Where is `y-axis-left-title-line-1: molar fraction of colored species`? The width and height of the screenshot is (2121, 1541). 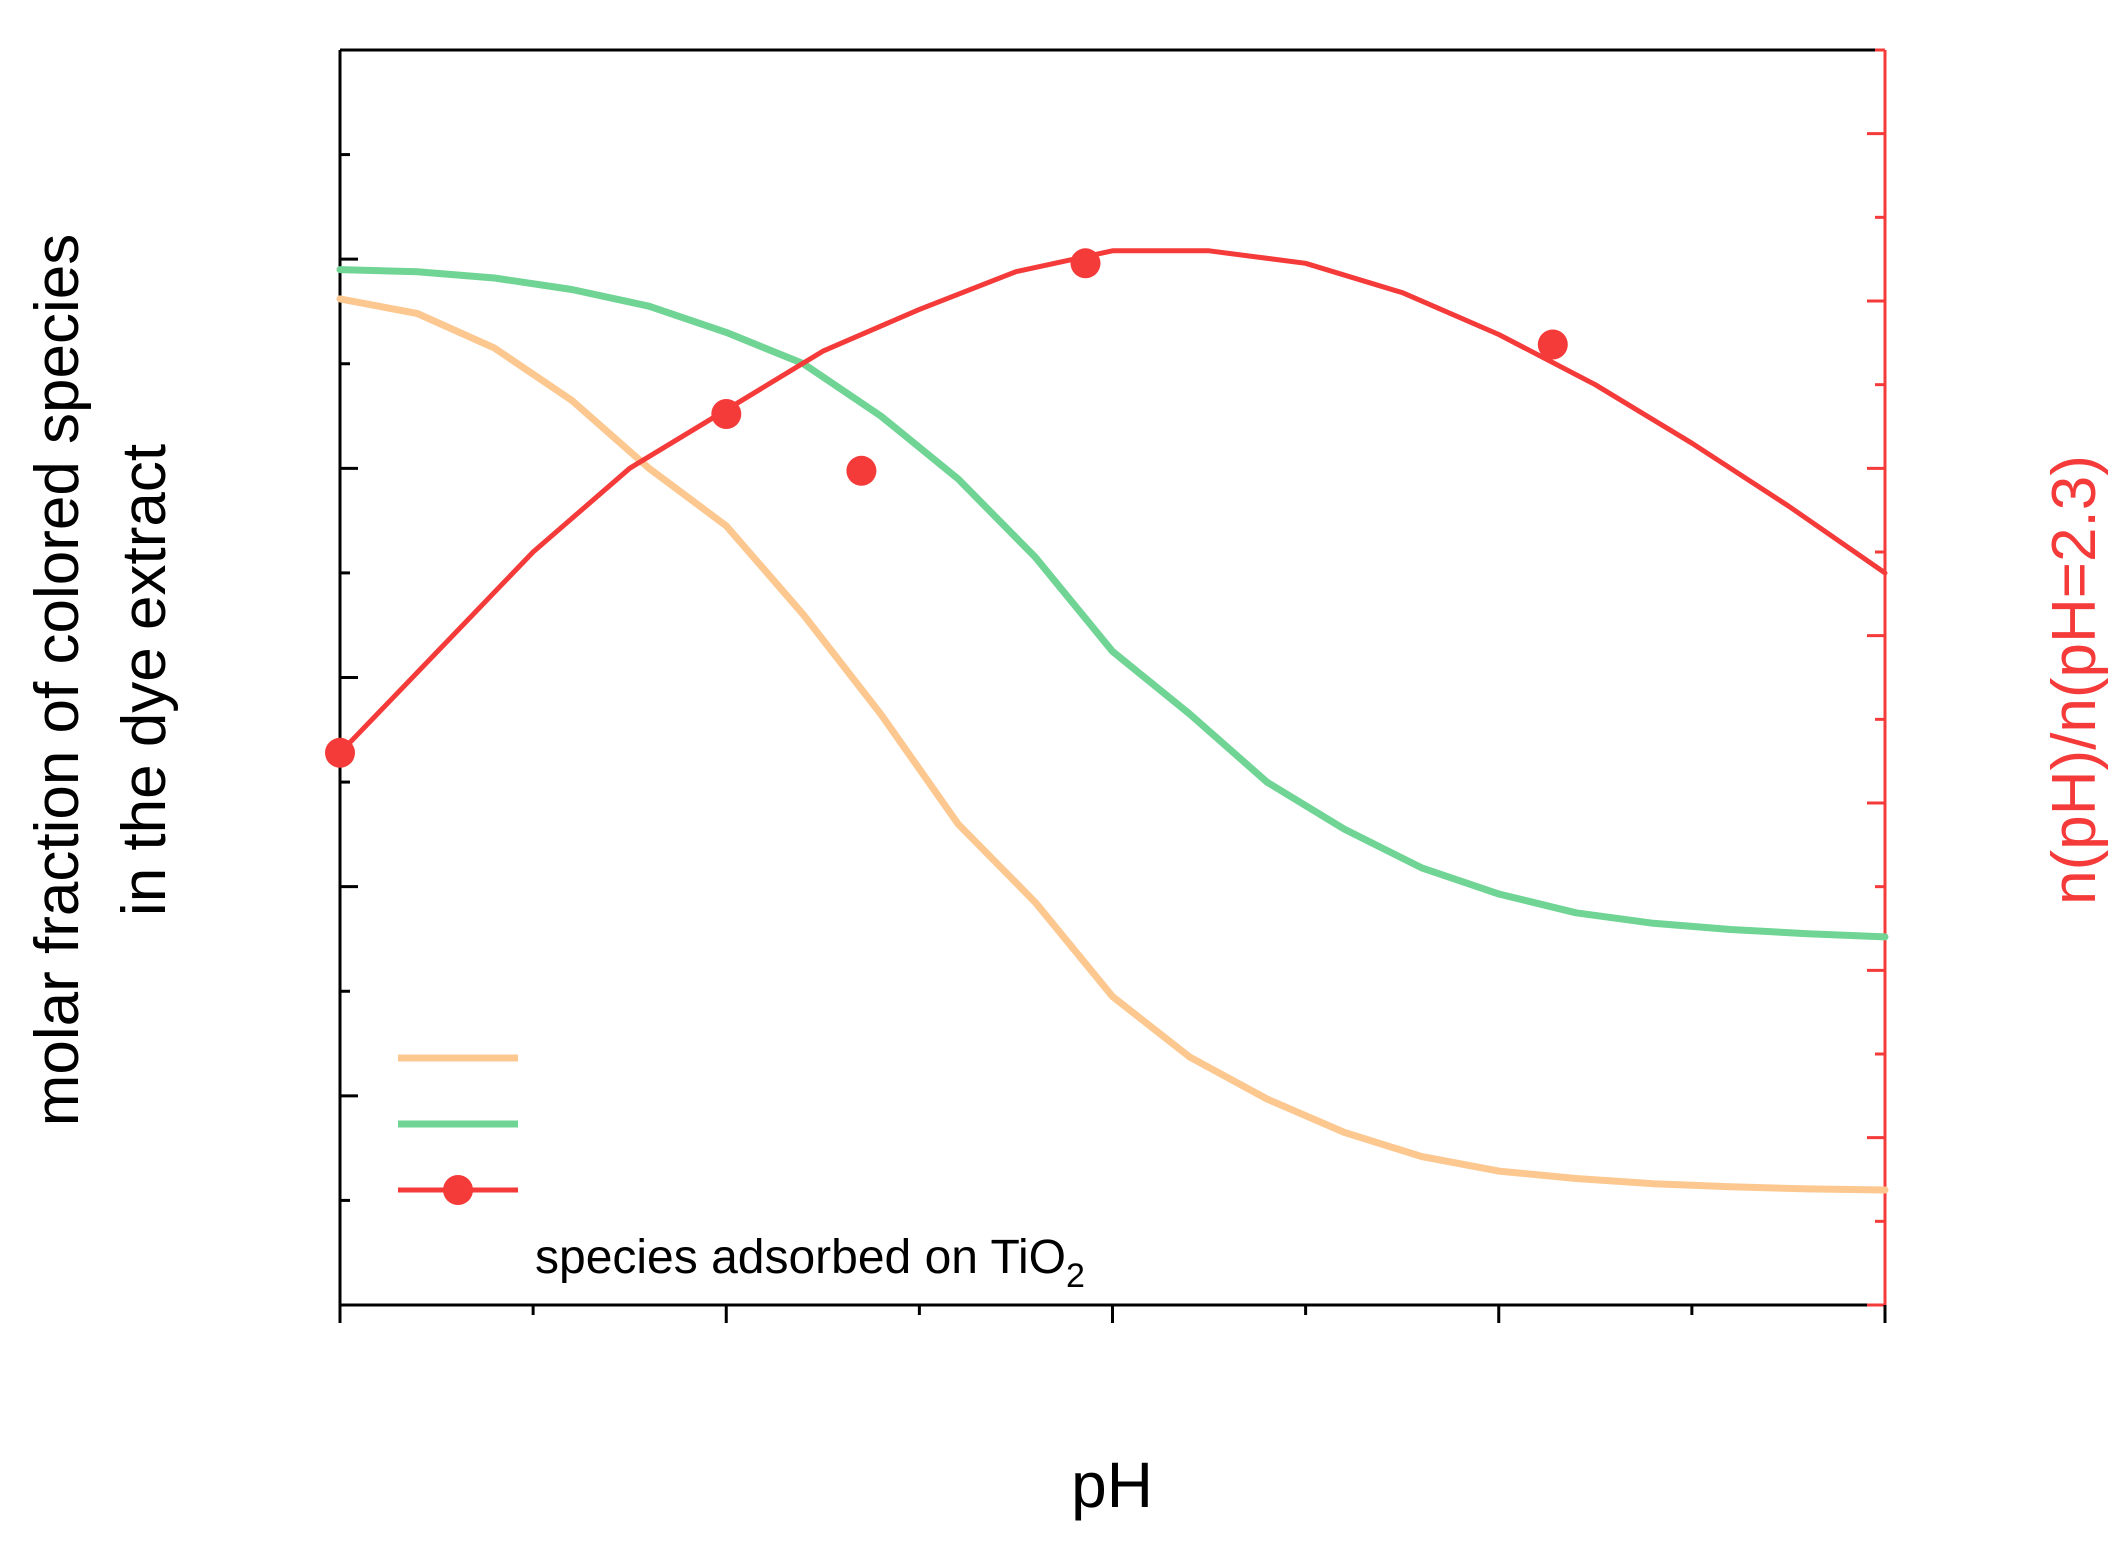 y-axis-left-title-line-1: molar fraction of colored species is located at coordinates (57, 680).